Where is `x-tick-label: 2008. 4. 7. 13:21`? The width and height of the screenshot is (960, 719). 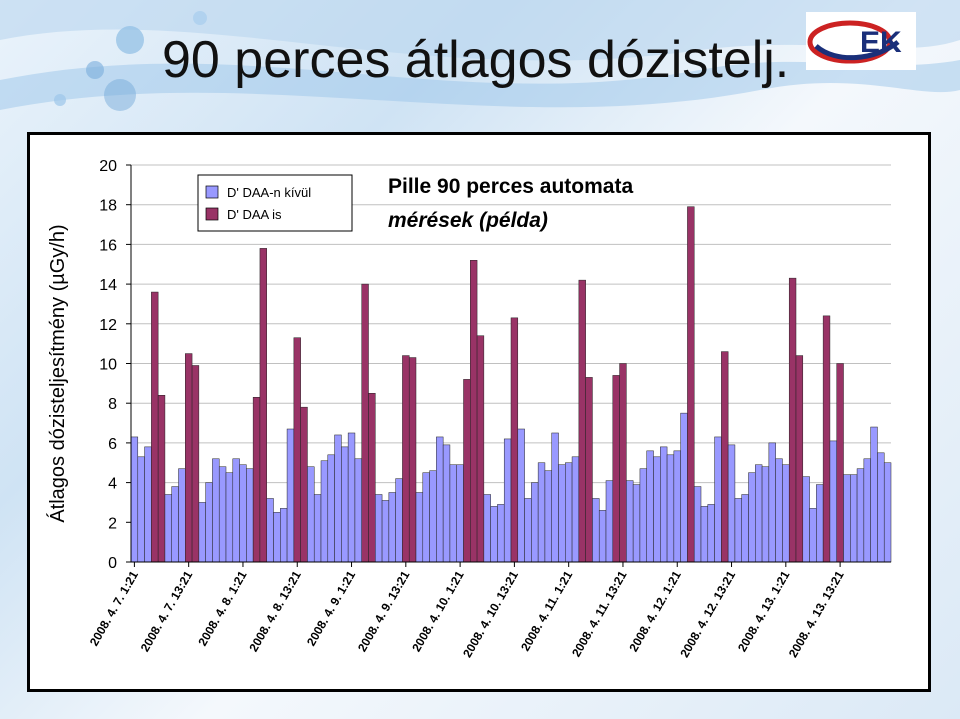 x-tick-label: 2008. 4. 7. 13:21 is located at coordinates (167, 611).